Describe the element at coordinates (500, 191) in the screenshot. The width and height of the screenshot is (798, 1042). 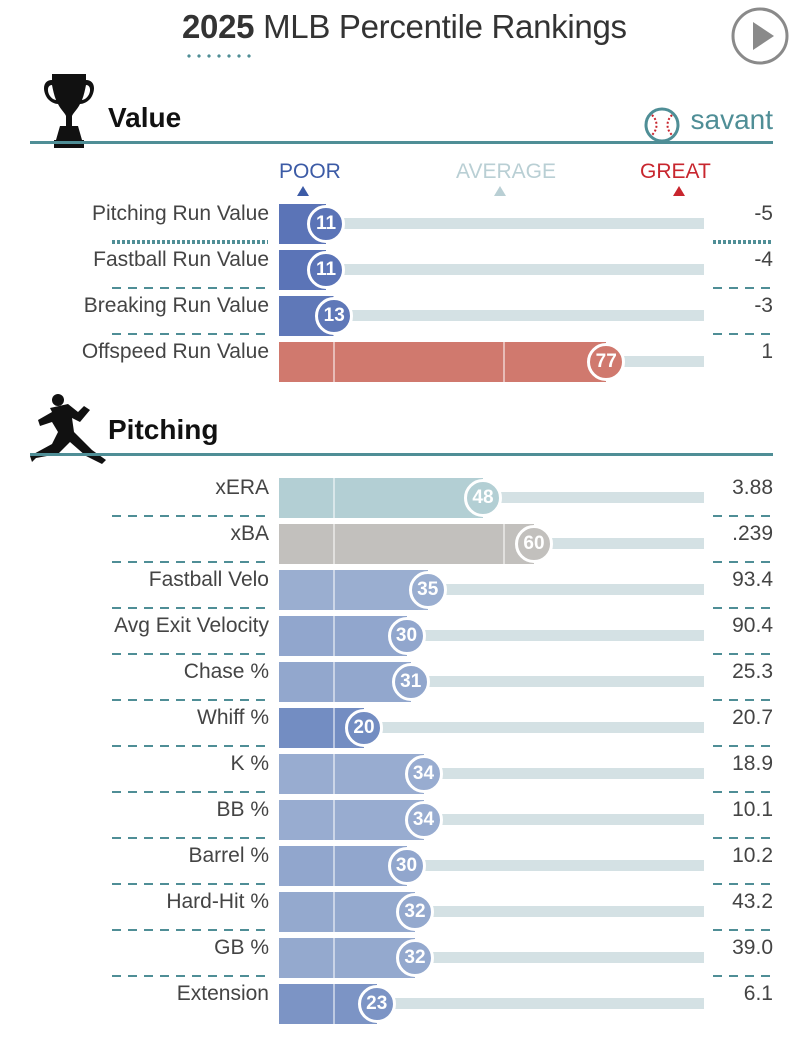
I see `scale-average-marker` at that location.